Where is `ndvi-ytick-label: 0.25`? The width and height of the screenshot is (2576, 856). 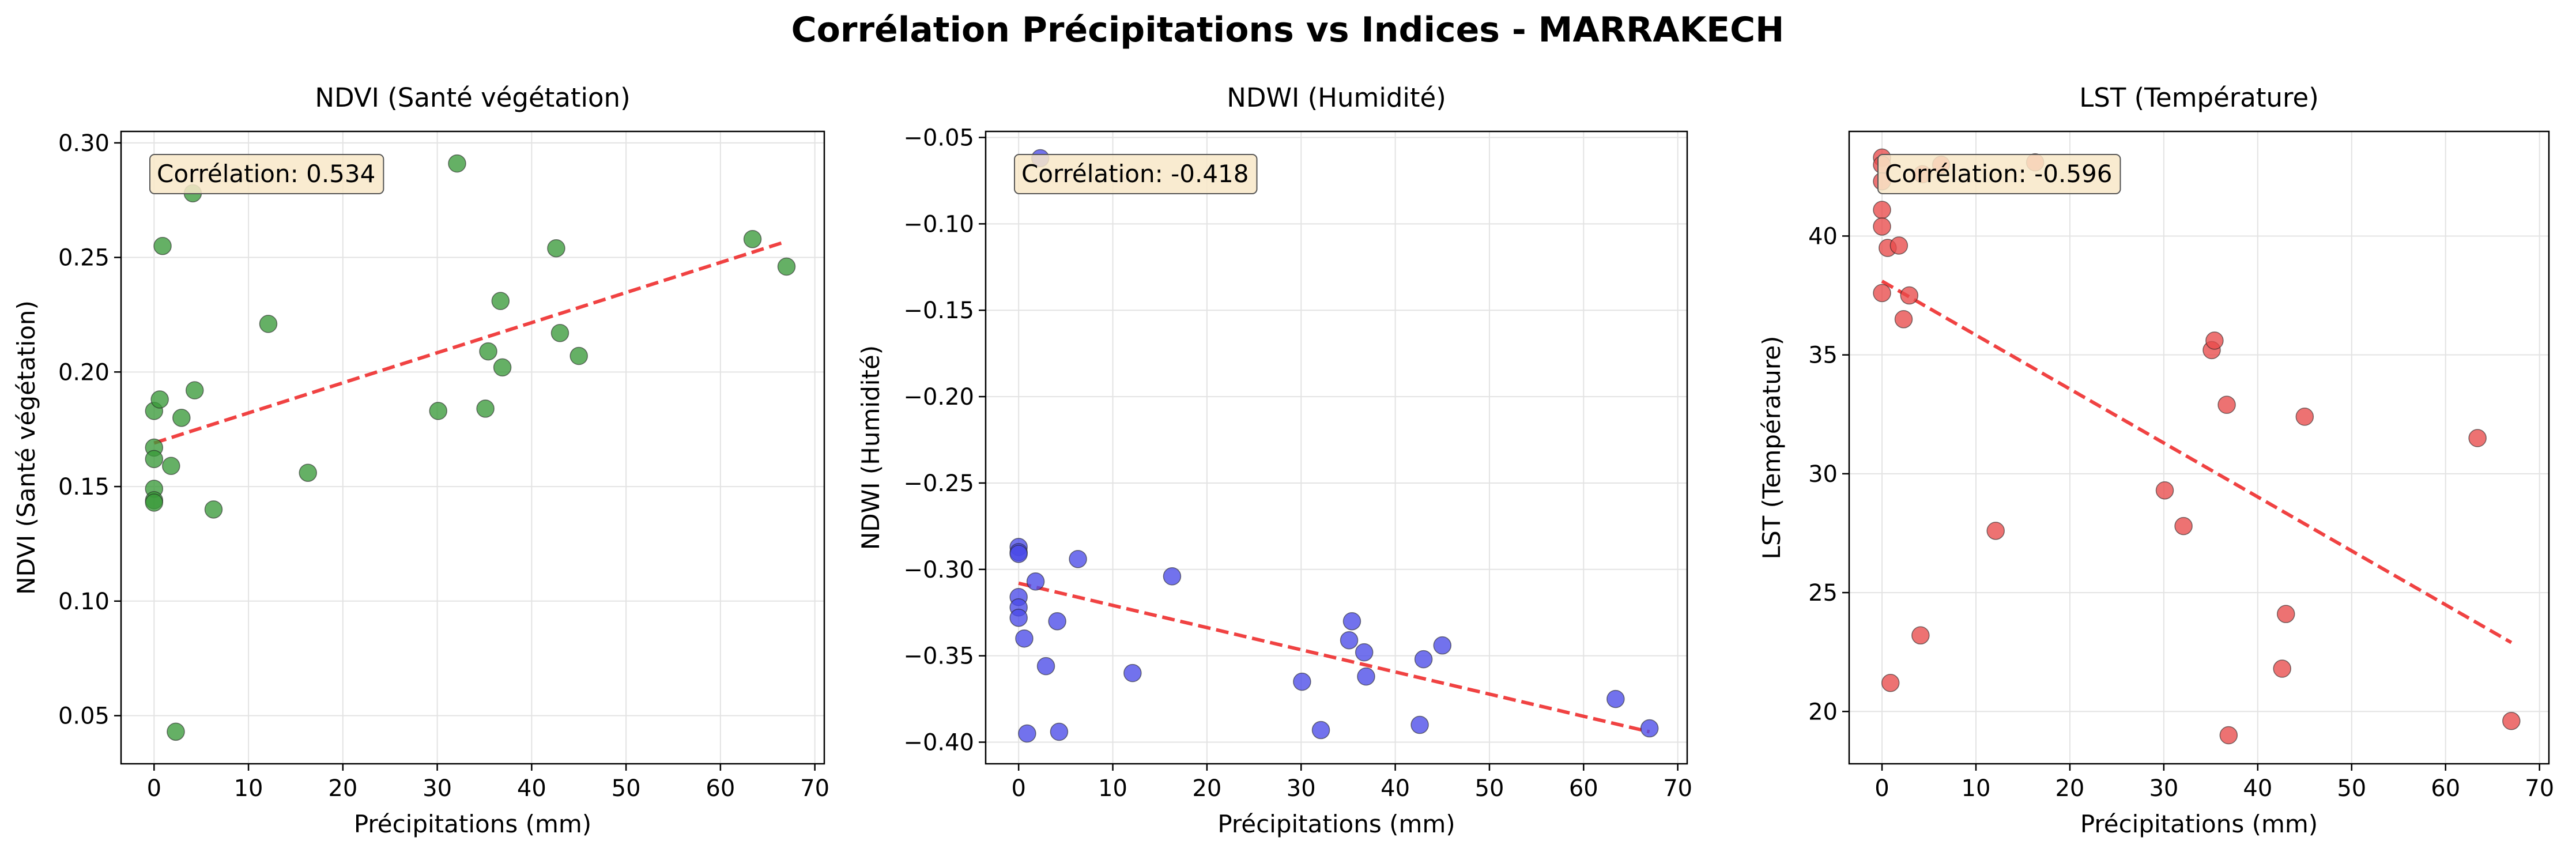
ndvi-ytick-label: 0.25 is located at coordinates (84, 258).